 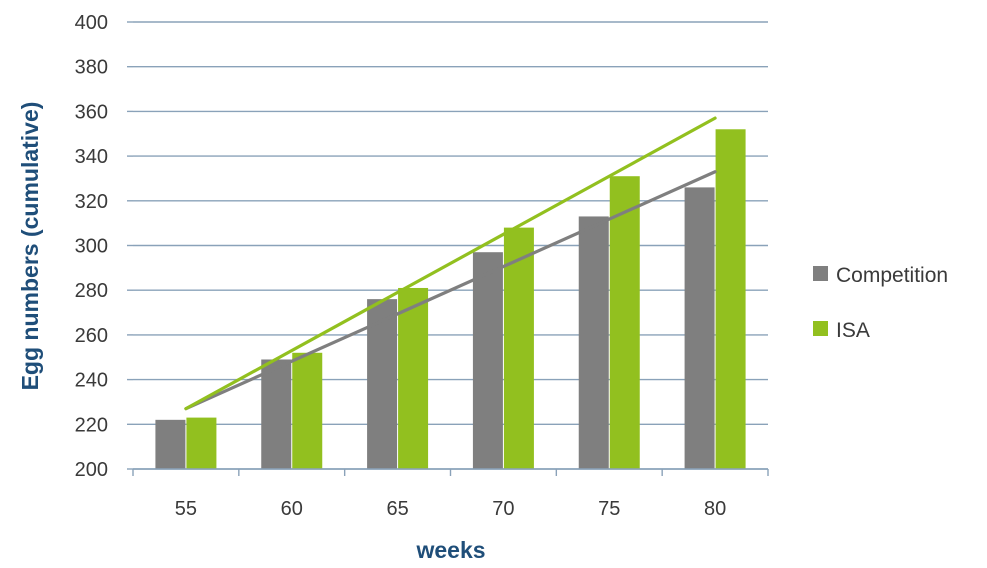 What do you see at coordinates (820, 273) in the screenshot?
I see `legend-swatch-competition` at bounding box center [820, 273].